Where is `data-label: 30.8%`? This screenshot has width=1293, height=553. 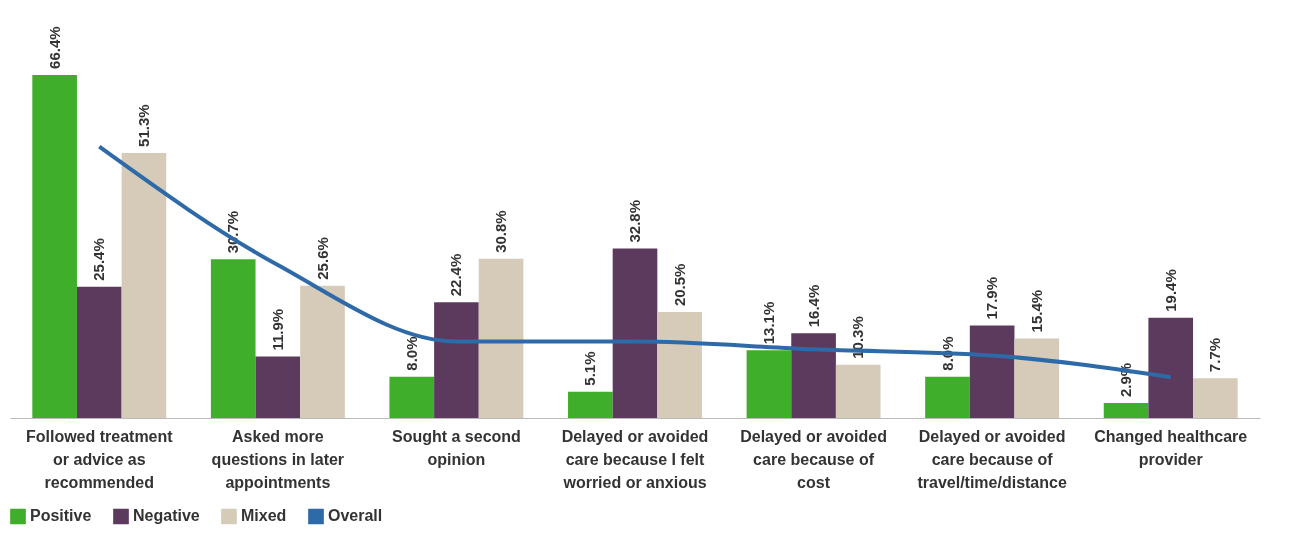
data-label: 30.8% is located at coordinates (501, 231).